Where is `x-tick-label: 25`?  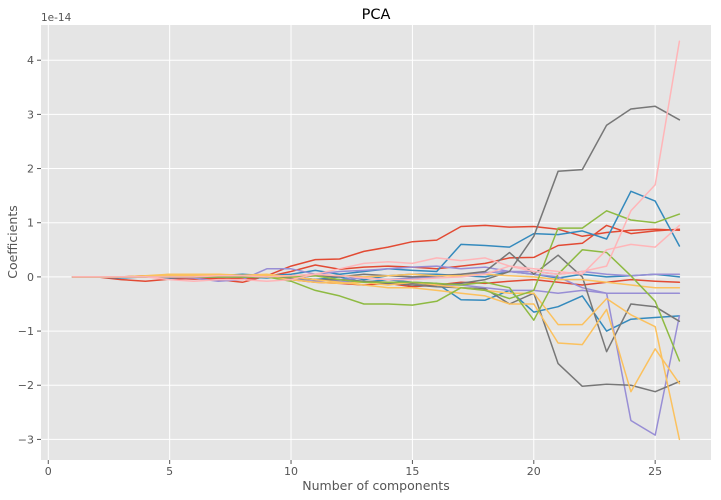 x-tick-label: 25 is located at coordinates (655, 471).